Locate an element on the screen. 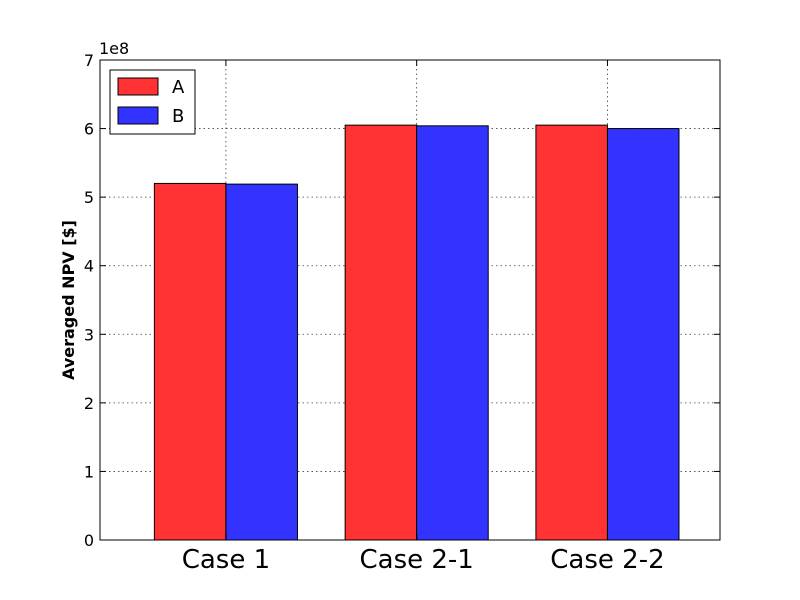 The width and height of the screenshot is (800, 600). x-category-label: Case 1 is located at coordinates (226, 560).